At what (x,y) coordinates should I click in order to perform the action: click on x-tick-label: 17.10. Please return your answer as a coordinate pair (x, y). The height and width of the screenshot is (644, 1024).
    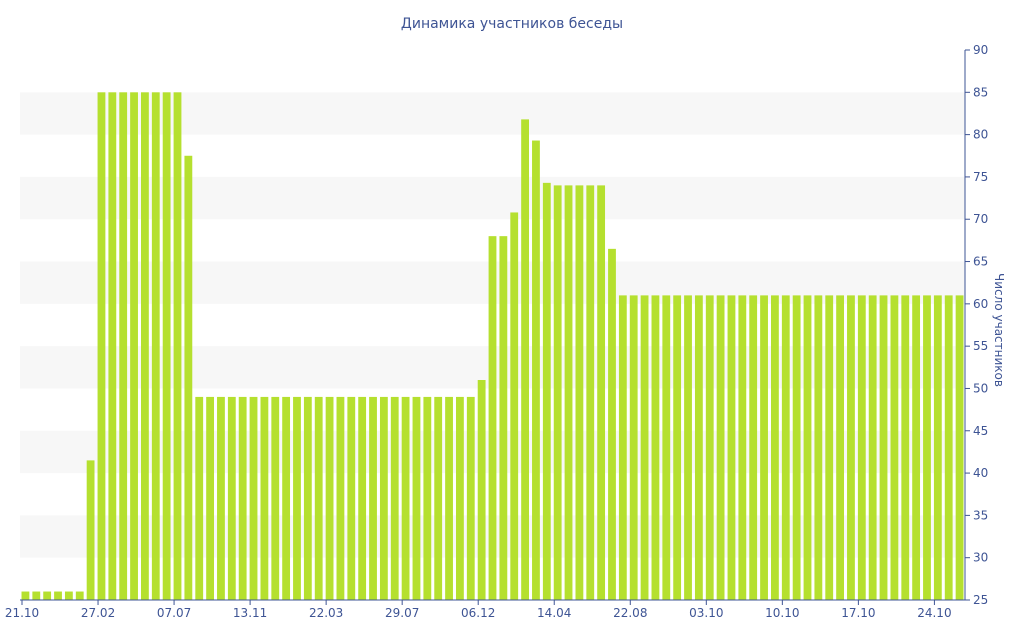
    Looking at the image, I should click on (858, 613).